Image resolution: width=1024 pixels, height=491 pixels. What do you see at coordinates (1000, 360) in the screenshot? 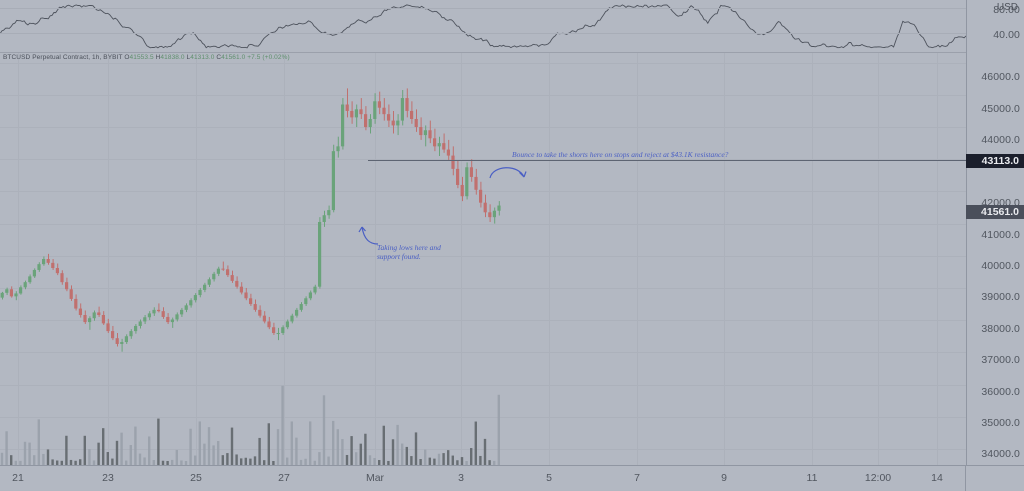
I see `price-tick-37000.0: 37000.0` at bounding box center [1000, 360].